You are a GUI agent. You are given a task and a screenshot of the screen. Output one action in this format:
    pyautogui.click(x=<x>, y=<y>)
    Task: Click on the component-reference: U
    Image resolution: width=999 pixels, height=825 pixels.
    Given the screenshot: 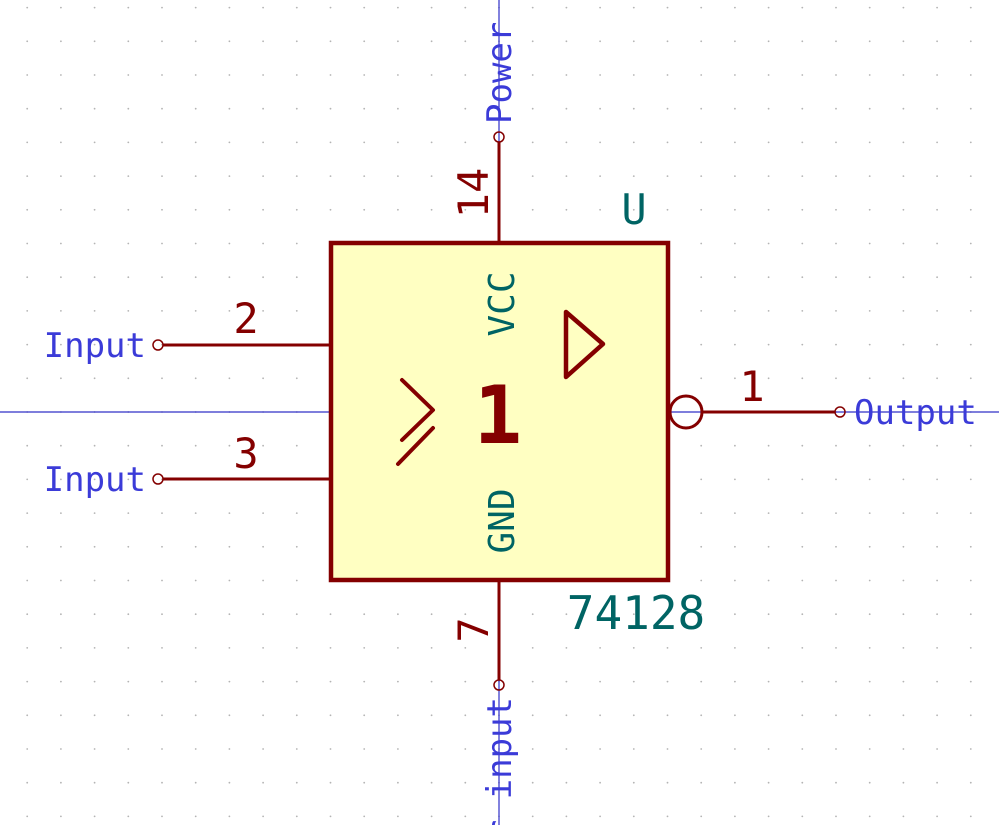 What is the action you would take?
    pyautogui.click(x=633, y=209)
    